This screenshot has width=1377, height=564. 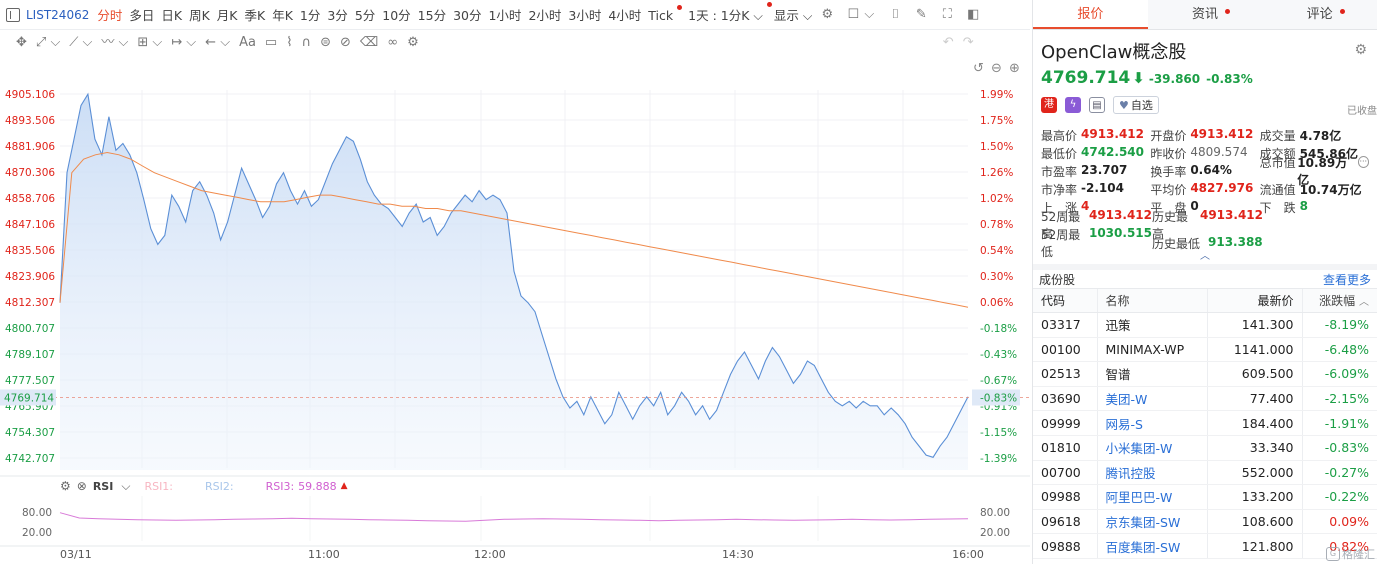 I want to click on hide-drawings-icon: ⊘, so click(x=345, y=42).